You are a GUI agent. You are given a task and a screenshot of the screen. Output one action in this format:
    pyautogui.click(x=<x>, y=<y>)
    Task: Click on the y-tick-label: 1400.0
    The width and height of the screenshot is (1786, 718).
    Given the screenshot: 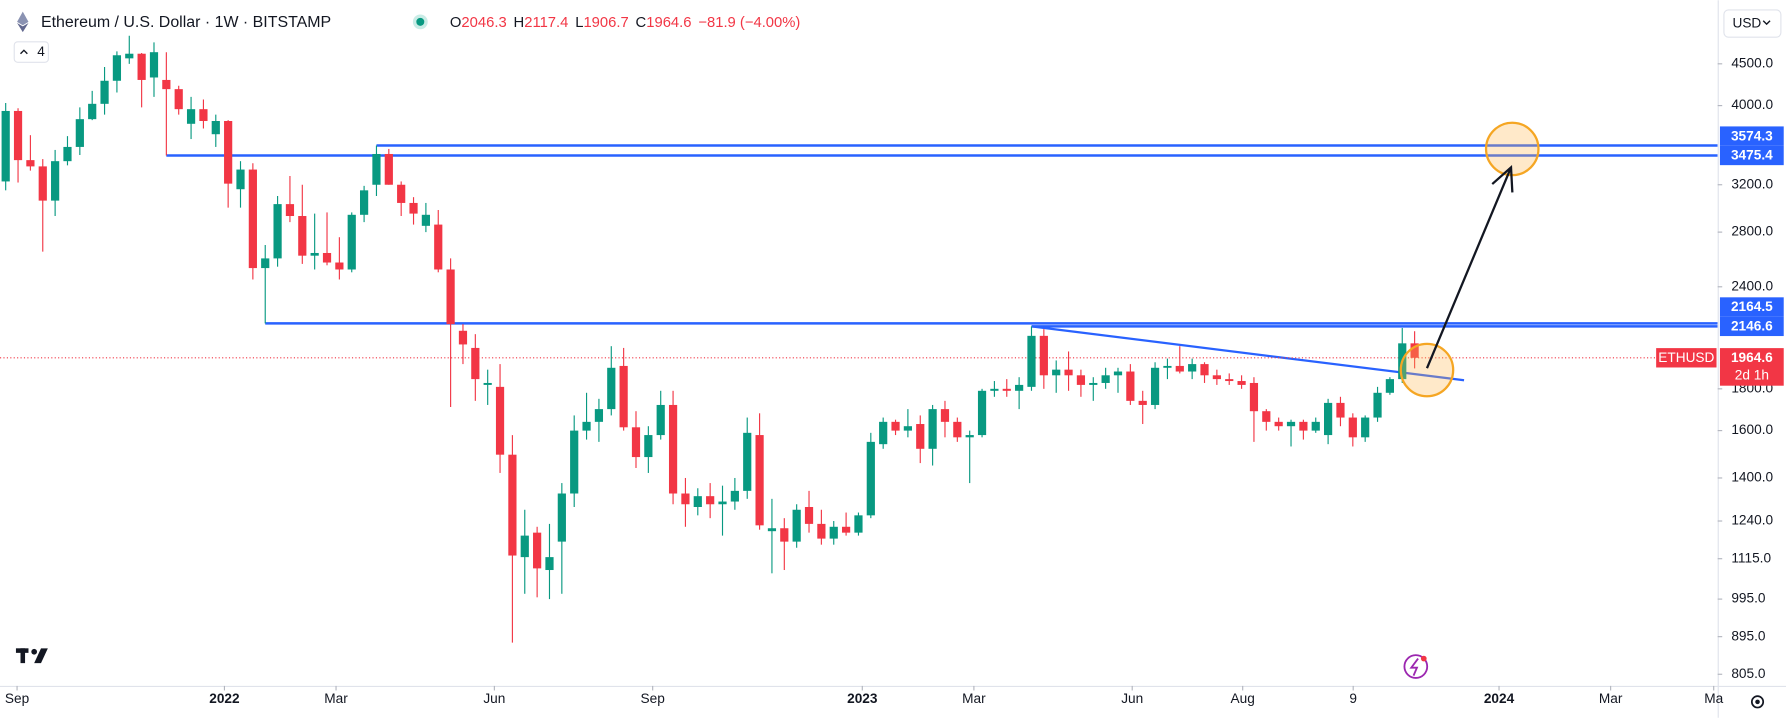 What is the action you would take?
    pyautogui.click(x=1752, y=477)
    